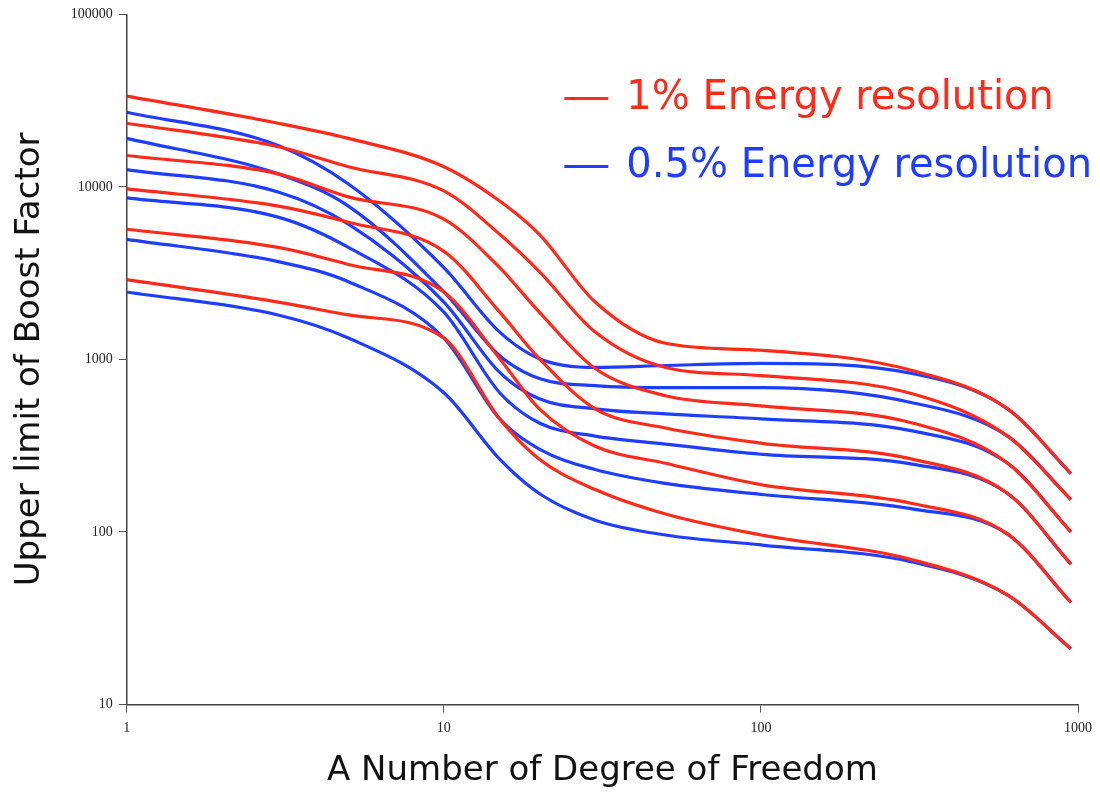 The width and height of the screenshot is (1100, 801). Describe the element at coordinates (105, 704) in the screenshot. I see `y-tick-label: 10` at that location.